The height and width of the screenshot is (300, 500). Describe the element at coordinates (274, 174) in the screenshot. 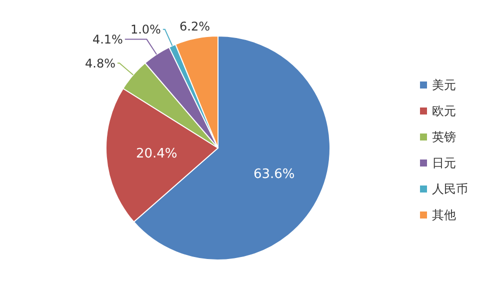

I see `data-label: 63.6%` at that location.